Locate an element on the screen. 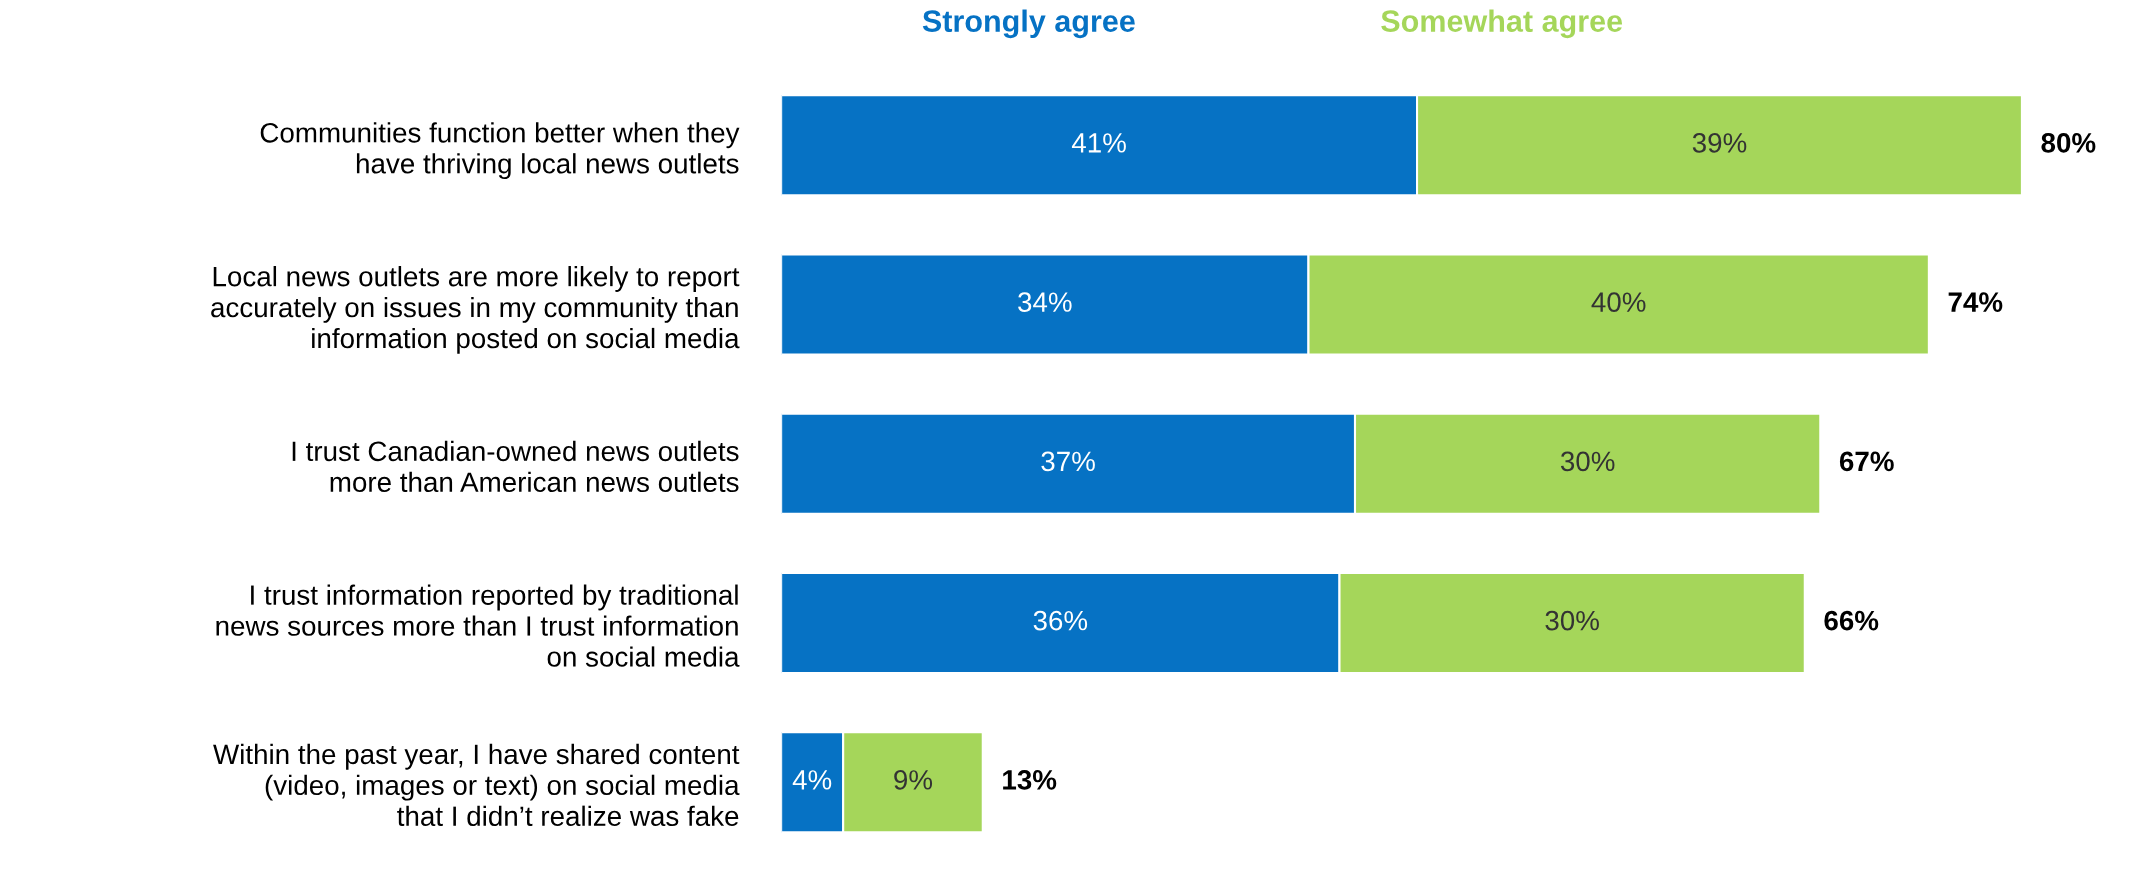 The width and height of the screenshot is (2146, 875). data-label: 9% is located at coordinates (913, 780).